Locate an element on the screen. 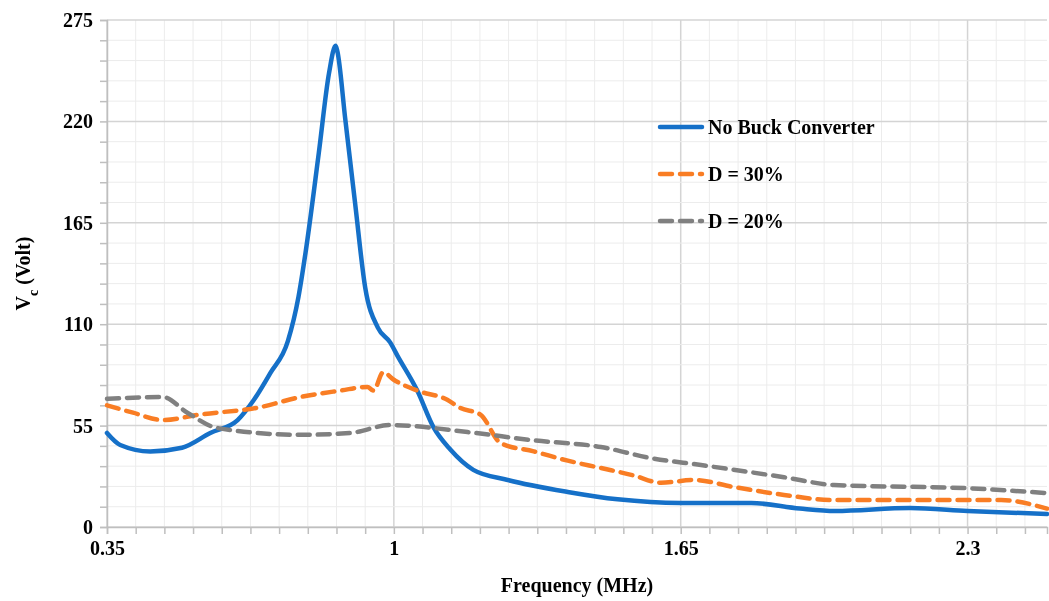  legend-label: D = 20% is located at coordinates (746, 221).